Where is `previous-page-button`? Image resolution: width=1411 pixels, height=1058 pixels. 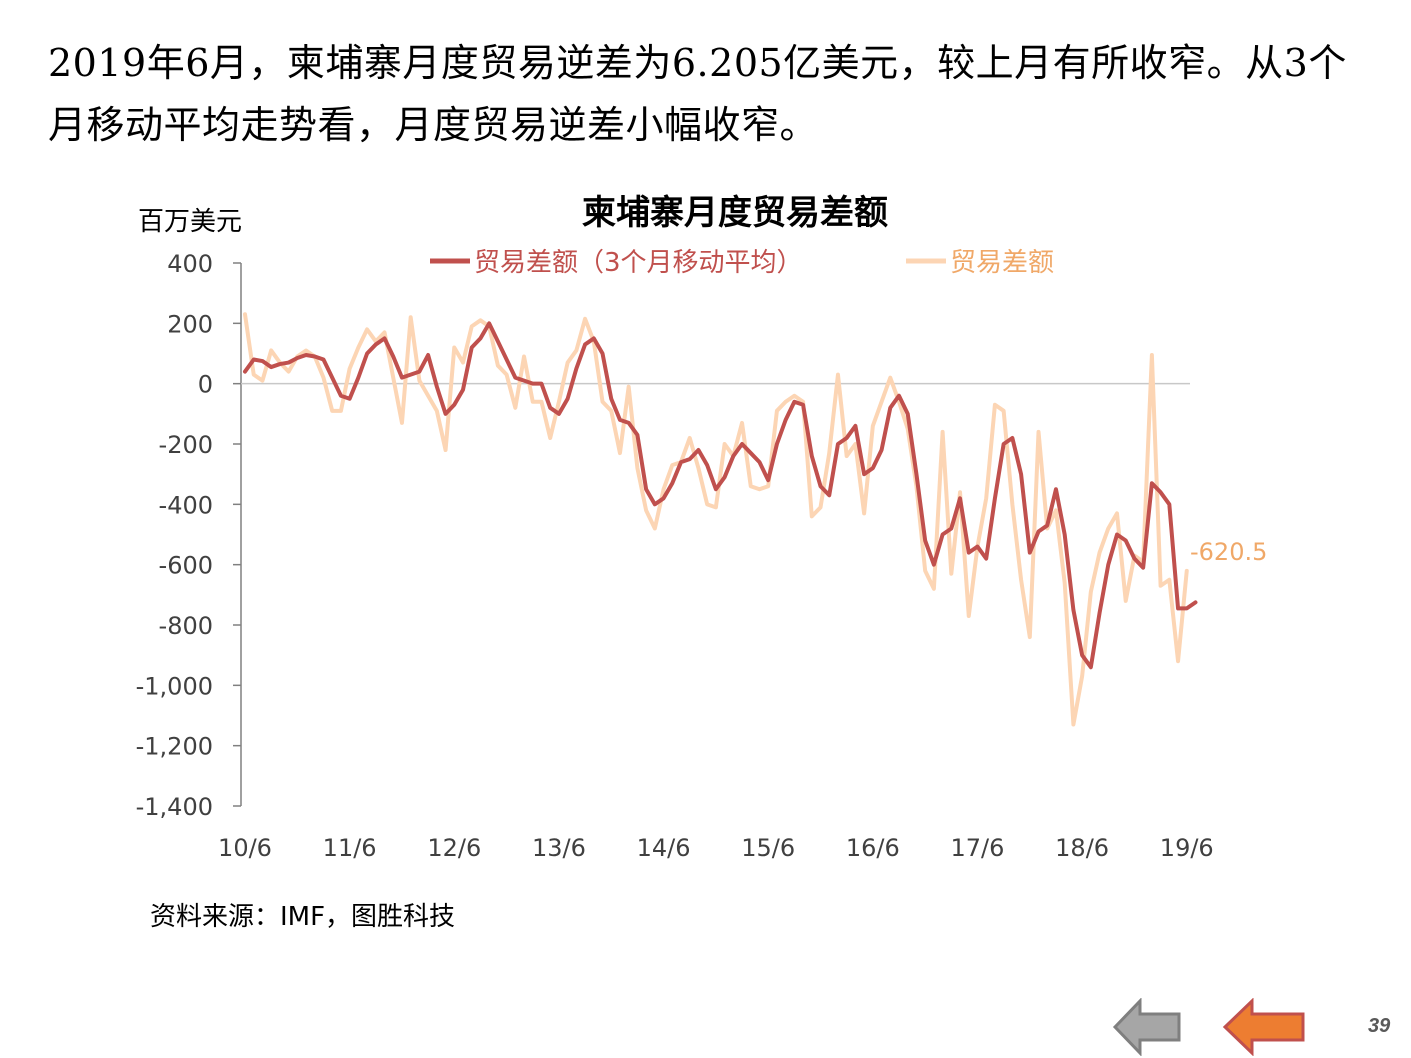 previous-page-button is located at coordinates (1148, 1027).